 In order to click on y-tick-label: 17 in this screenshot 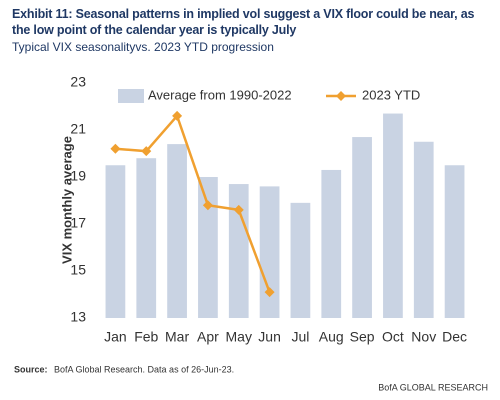, I will do `click(78, 223)`.